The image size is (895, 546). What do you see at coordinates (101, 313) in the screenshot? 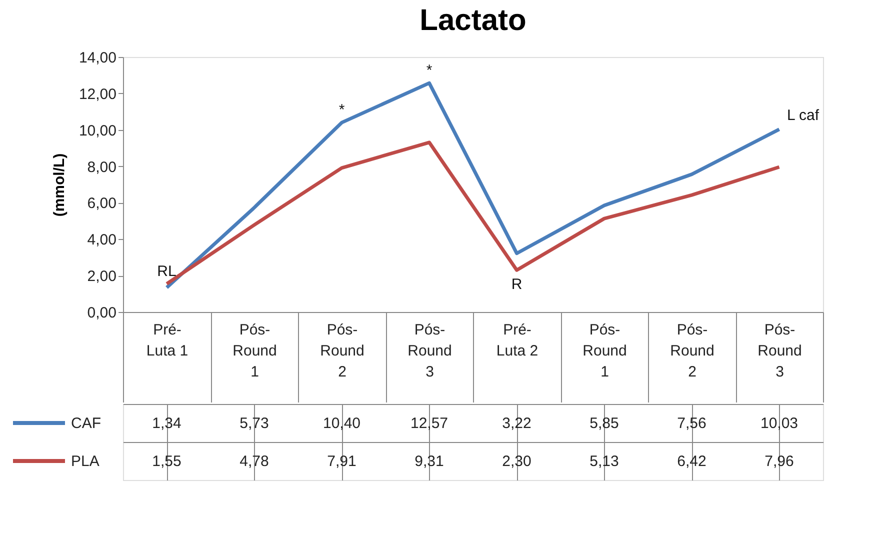
I see `y-tick-label: 0,00` at bounding box center [101, 313].